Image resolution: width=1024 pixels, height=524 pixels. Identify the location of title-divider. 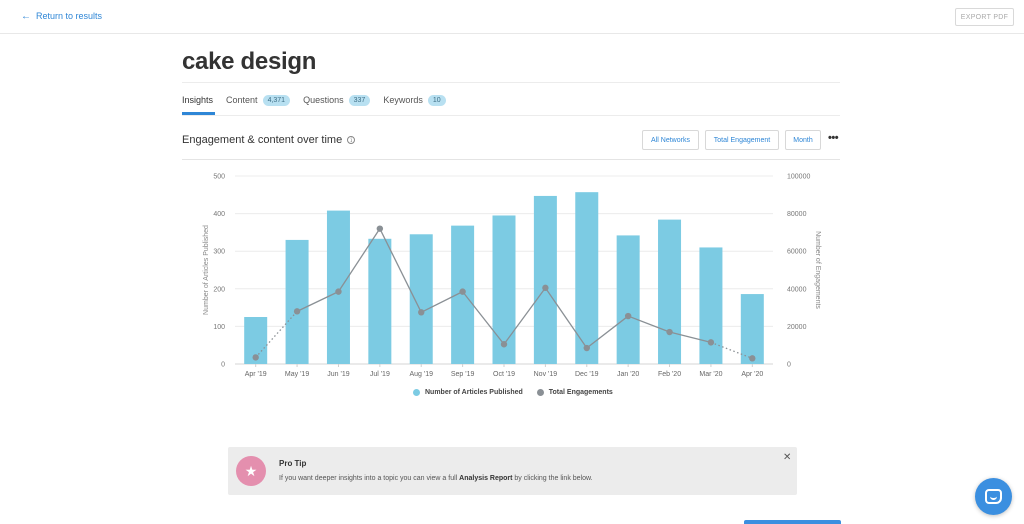
(511, 82).